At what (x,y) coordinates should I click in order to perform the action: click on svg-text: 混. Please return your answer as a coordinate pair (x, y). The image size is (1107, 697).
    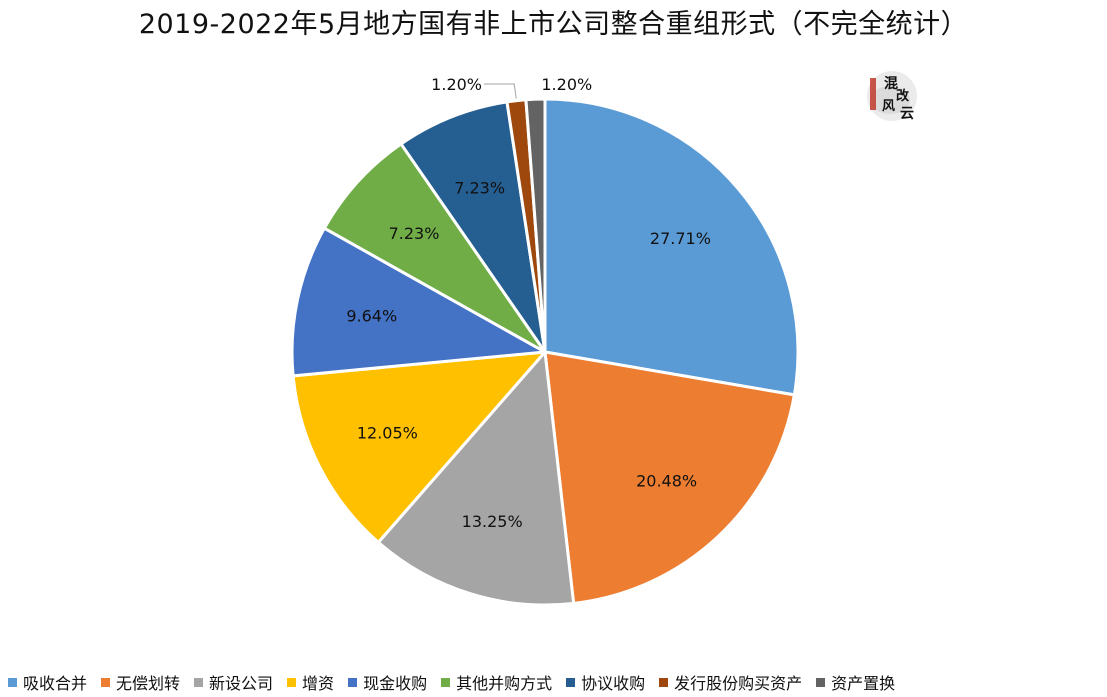
    Looking at the image, I should click on (891, 84).